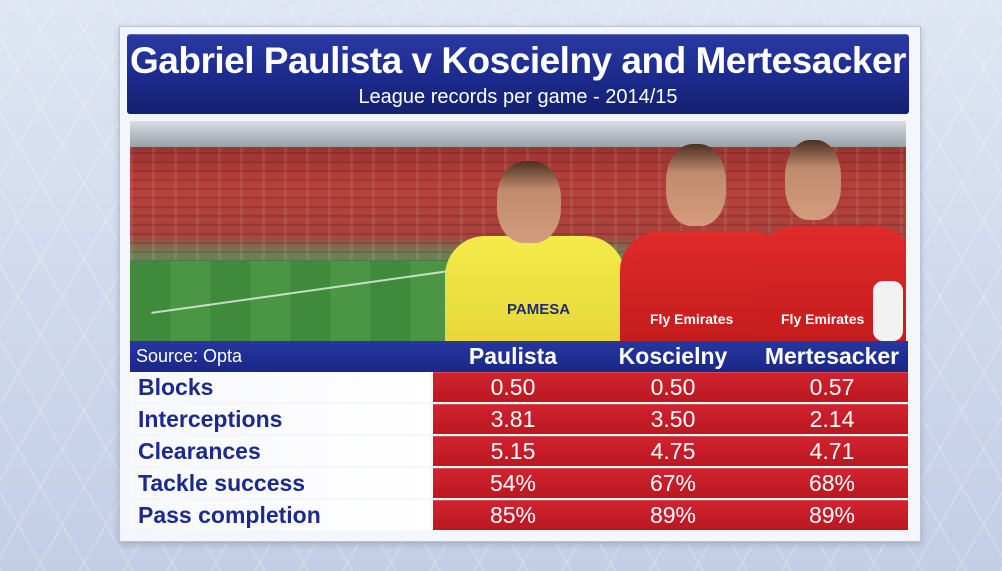 The image size is (1002, 571). I want to click on row-values: 3.81 3.50 2.14, so click(670, 419).